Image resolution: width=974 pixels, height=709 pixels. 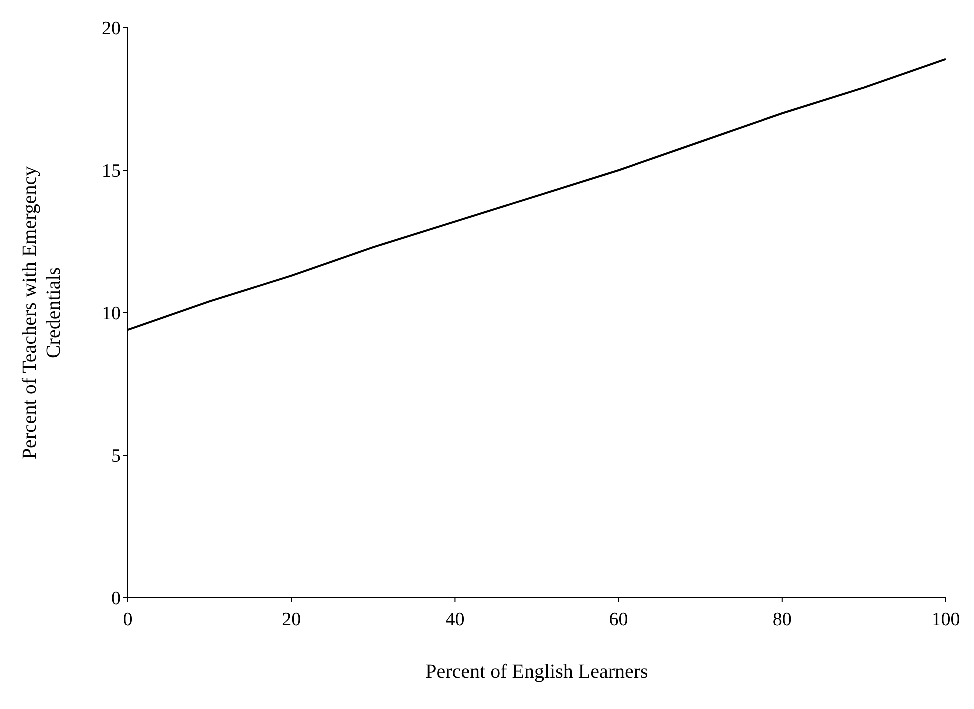 What do you see at coordinates (946, 619) in the screenshot?
I see `x-tick-label: 100` at bounding box center [946, 619].